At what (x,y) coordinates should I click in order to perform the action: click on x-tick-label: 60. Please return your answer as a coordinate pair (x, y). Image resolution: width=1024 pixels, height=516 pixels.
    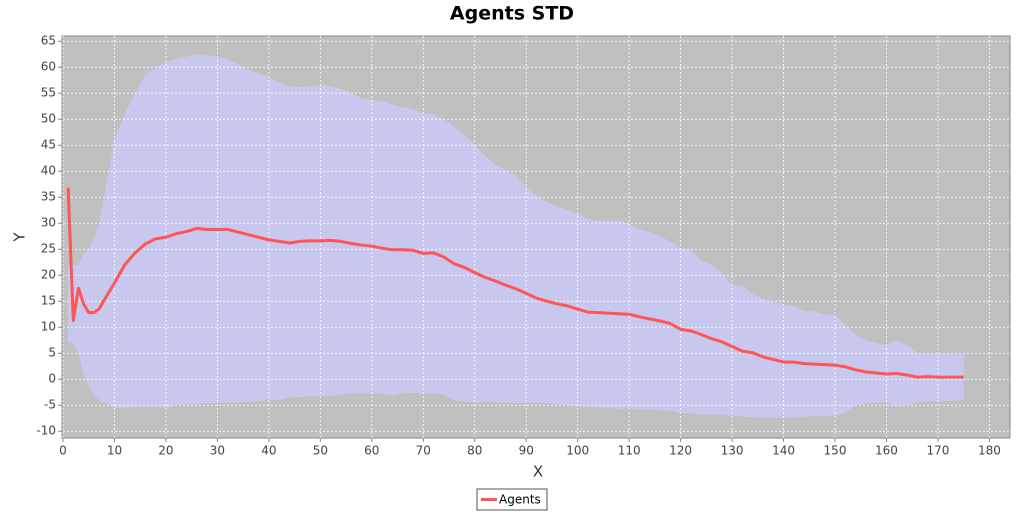
    Looking at the image, I should click on (371, 451).